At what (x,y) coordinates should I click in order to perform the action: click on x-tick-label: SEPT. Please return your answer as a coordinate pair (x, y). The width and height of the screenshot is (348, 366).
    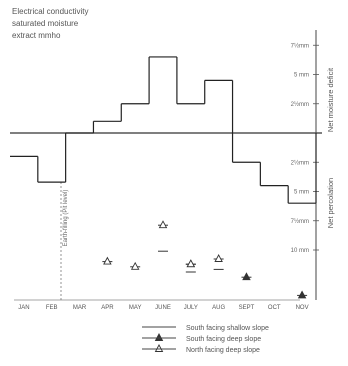
    Looking at the image, I should click on (247, 308).